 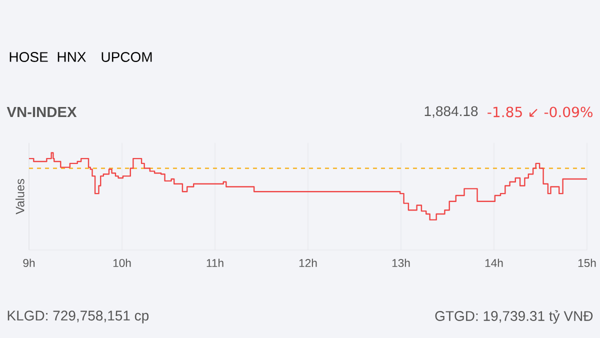 What do you see at coordinates (401, 263) in the screenshot?
I see `x-tick-label: 13h` at bounding box center [401, 263].